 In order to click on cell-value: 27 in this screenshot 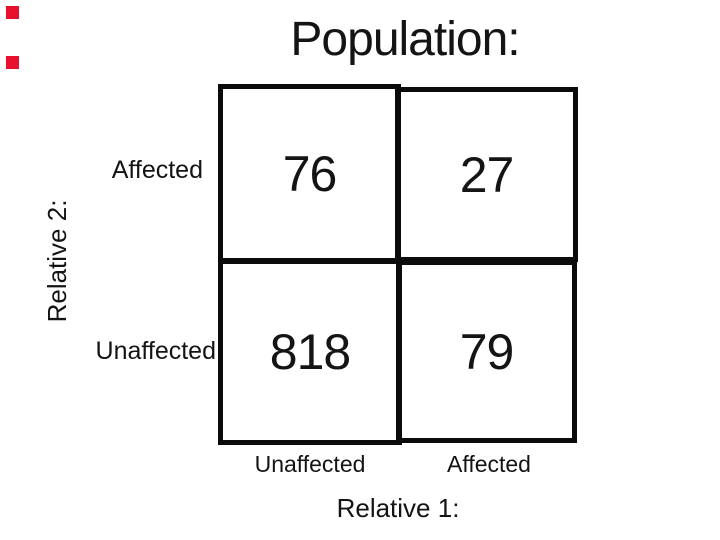, I will do `click(487, 174)`.